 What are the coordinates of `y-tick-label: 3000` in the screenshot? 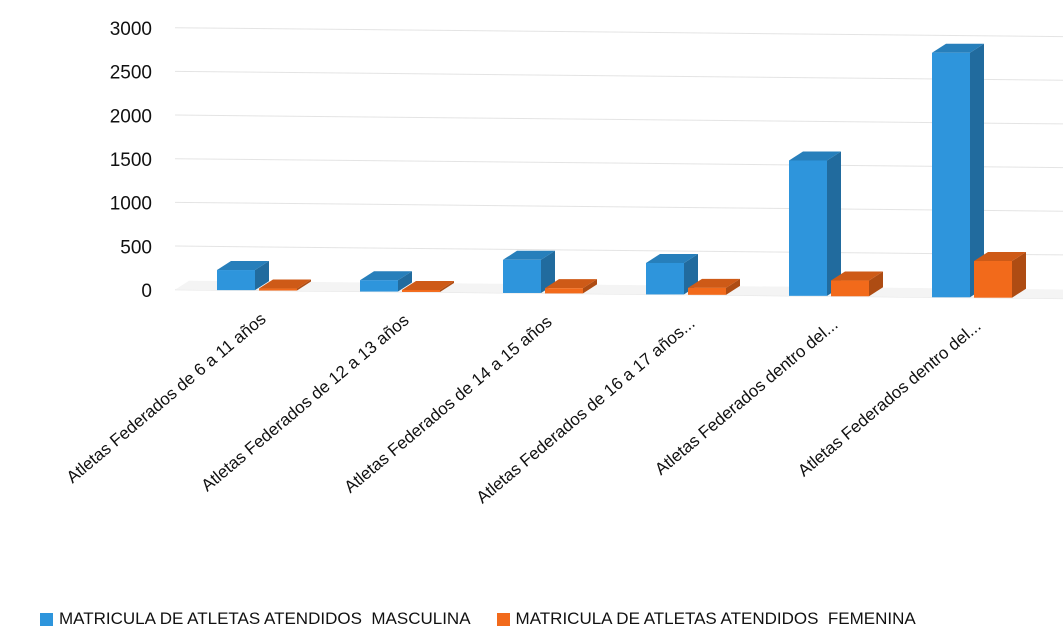 It's located at (131, 29).